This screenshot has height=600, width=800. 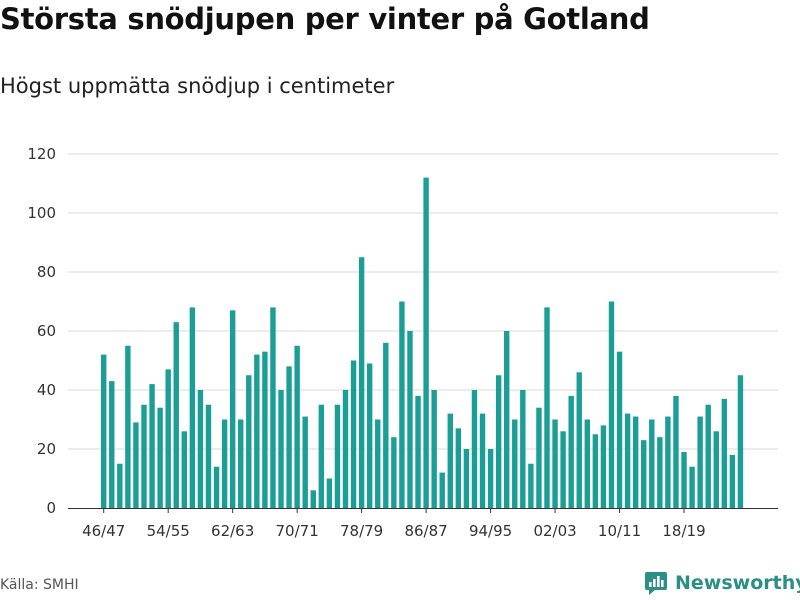 I want to click on x-tick-label: 62/63, so click(x=232, y=531).